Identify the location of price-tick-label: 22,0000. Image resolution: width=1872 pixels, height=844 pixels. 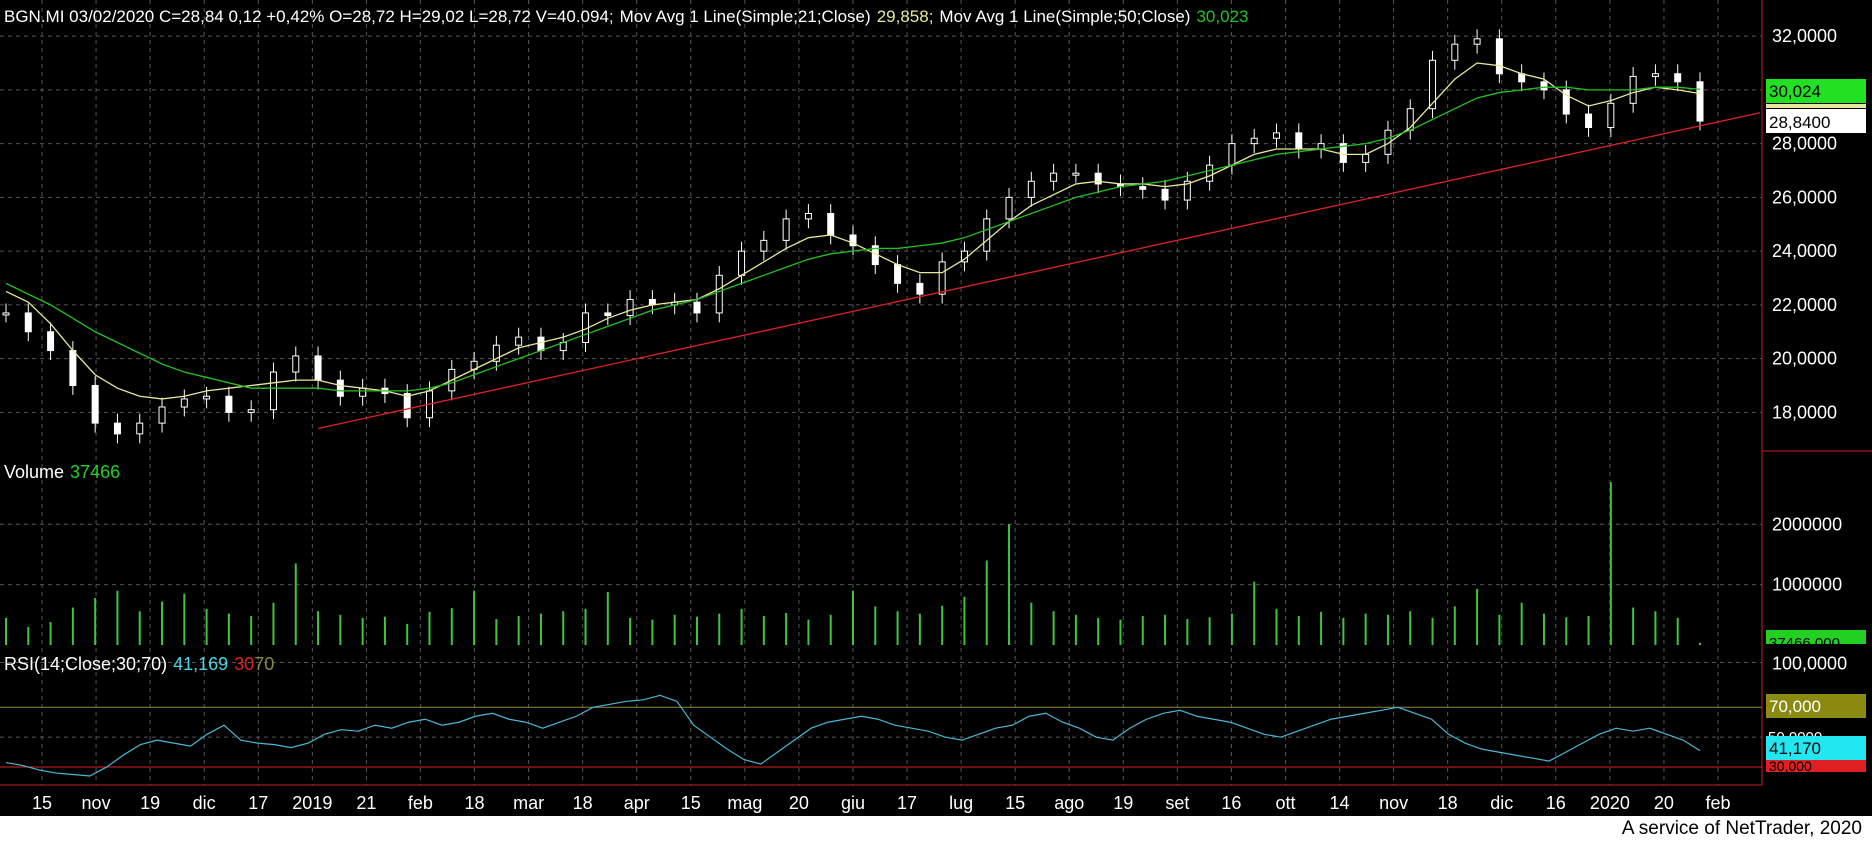
(1804, 305).